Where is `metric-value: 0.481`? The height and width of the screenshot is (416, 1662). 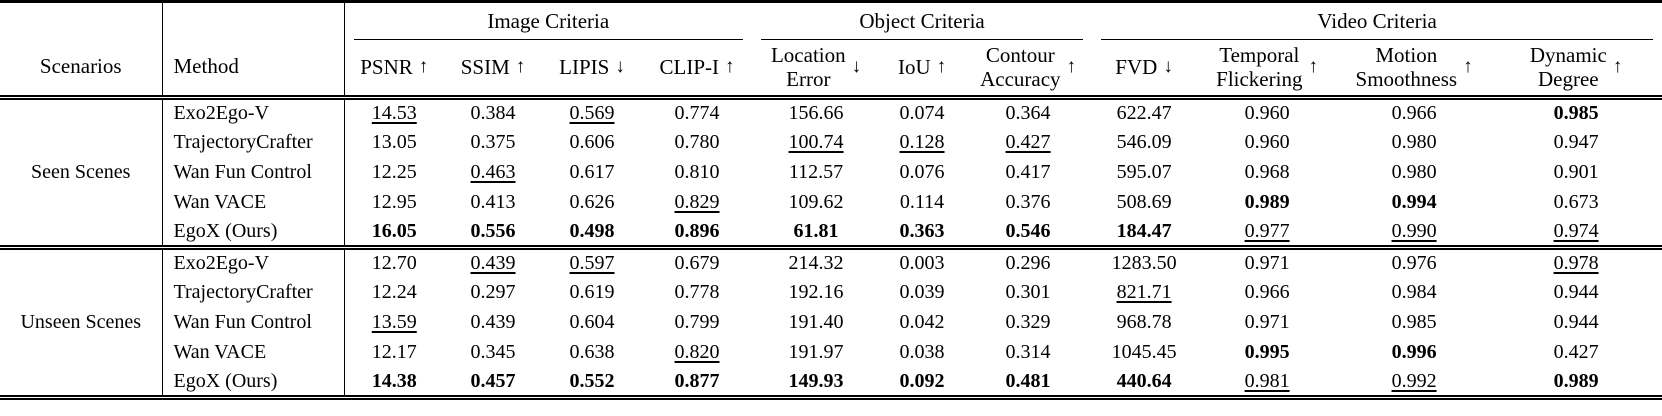
metric-value: 0.481 is located at coordinates (1028, 383).